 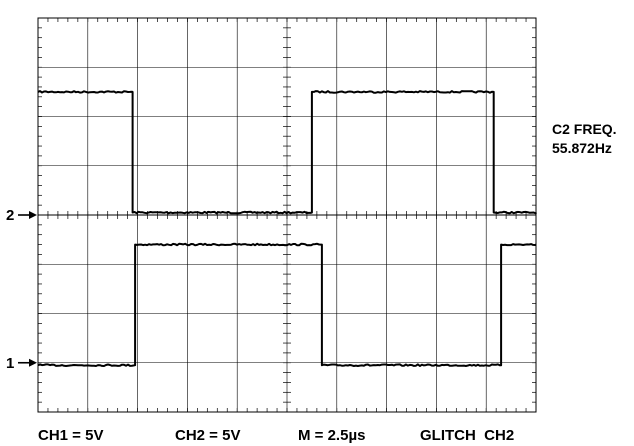 What do you see at coordinates (21, 289) in the screenshot?
I see `channel-markers: 21` at bounding box center [21, 289].